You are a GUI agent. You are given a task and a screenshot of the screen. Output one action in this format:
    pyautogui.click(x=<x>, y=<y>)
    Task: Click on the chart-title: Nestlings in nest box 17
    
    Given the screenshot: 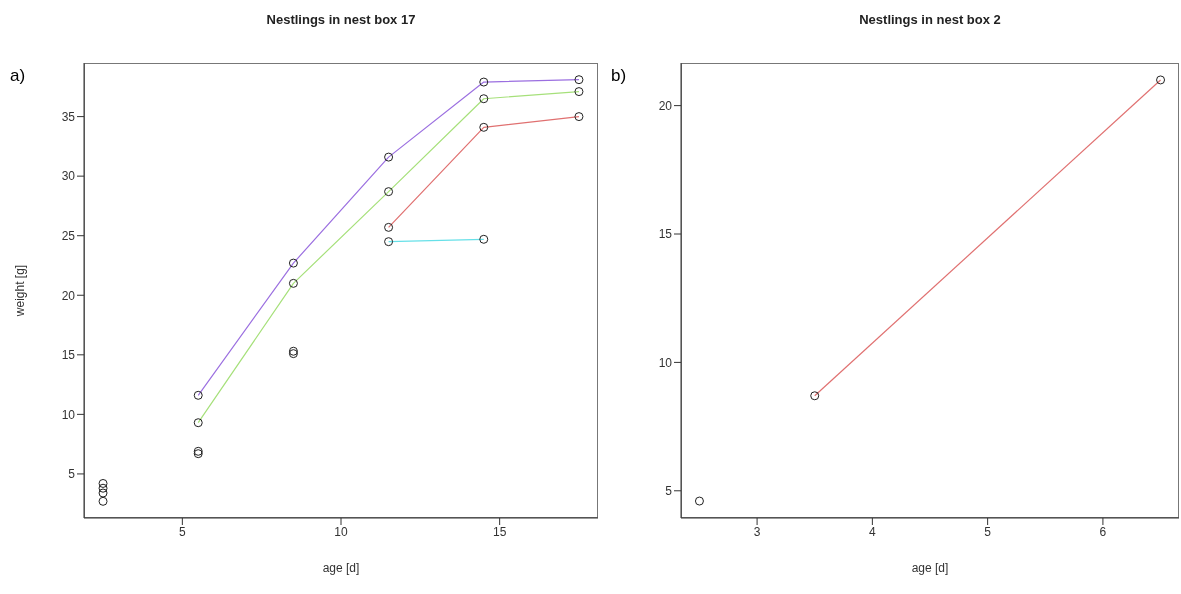 What is the action you would take?
    pyautogui.click(x=341, y=19)
    